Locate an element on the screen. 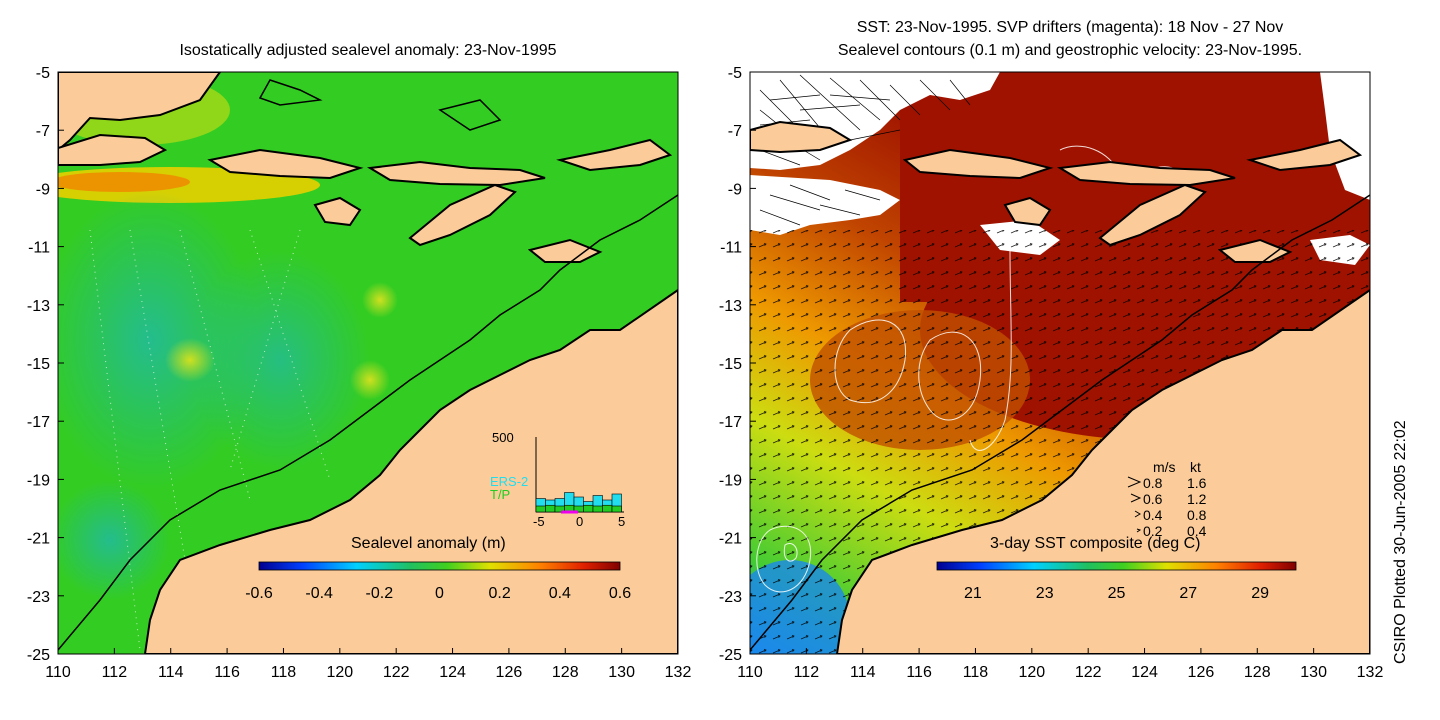 Image resolution: width=1440 pixels, height=720 pixels. inset-xtick-5: 5 is located at coordinates (621, 521).